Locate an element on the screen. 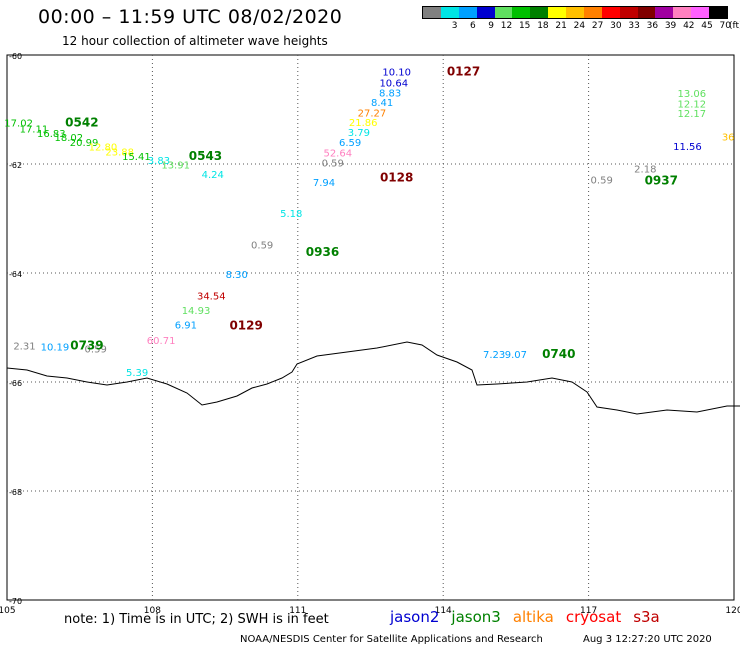 Image resolution: width=740 pixels, height=650 pixels. antarctic-coastline is located at coordinates (373, 378).